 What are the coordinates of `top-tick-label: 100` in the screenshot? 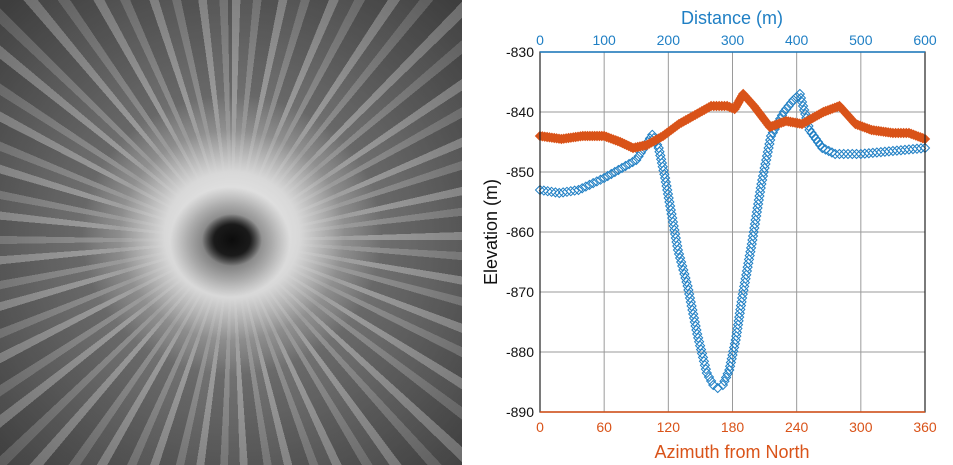 It's located at (604, 40).